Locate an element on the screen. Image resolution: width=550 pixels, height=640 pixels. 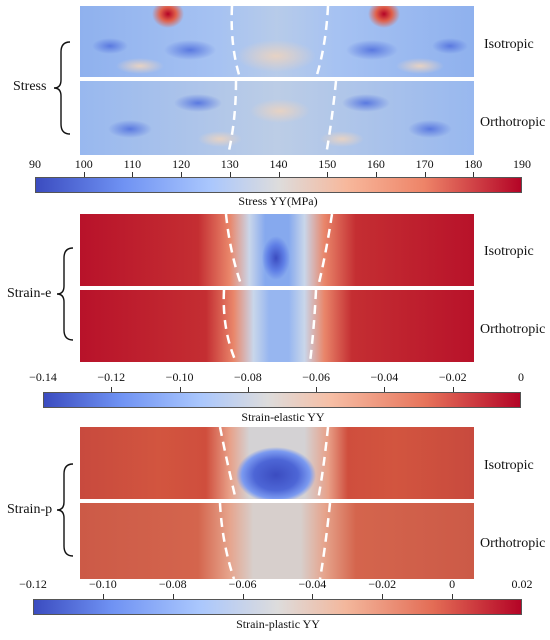
stress-isotropic-field is located at coordinates (277, 42).